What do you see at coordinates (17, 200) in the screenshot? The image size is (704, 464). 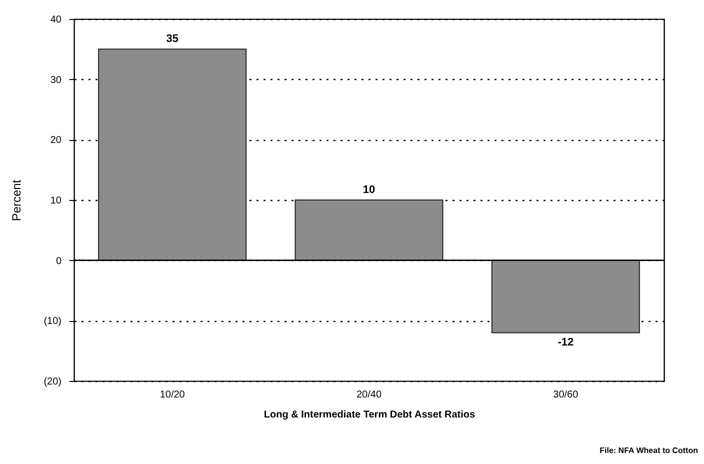 I see `y-axis-title: Percent` at bounding box center [17, 200].